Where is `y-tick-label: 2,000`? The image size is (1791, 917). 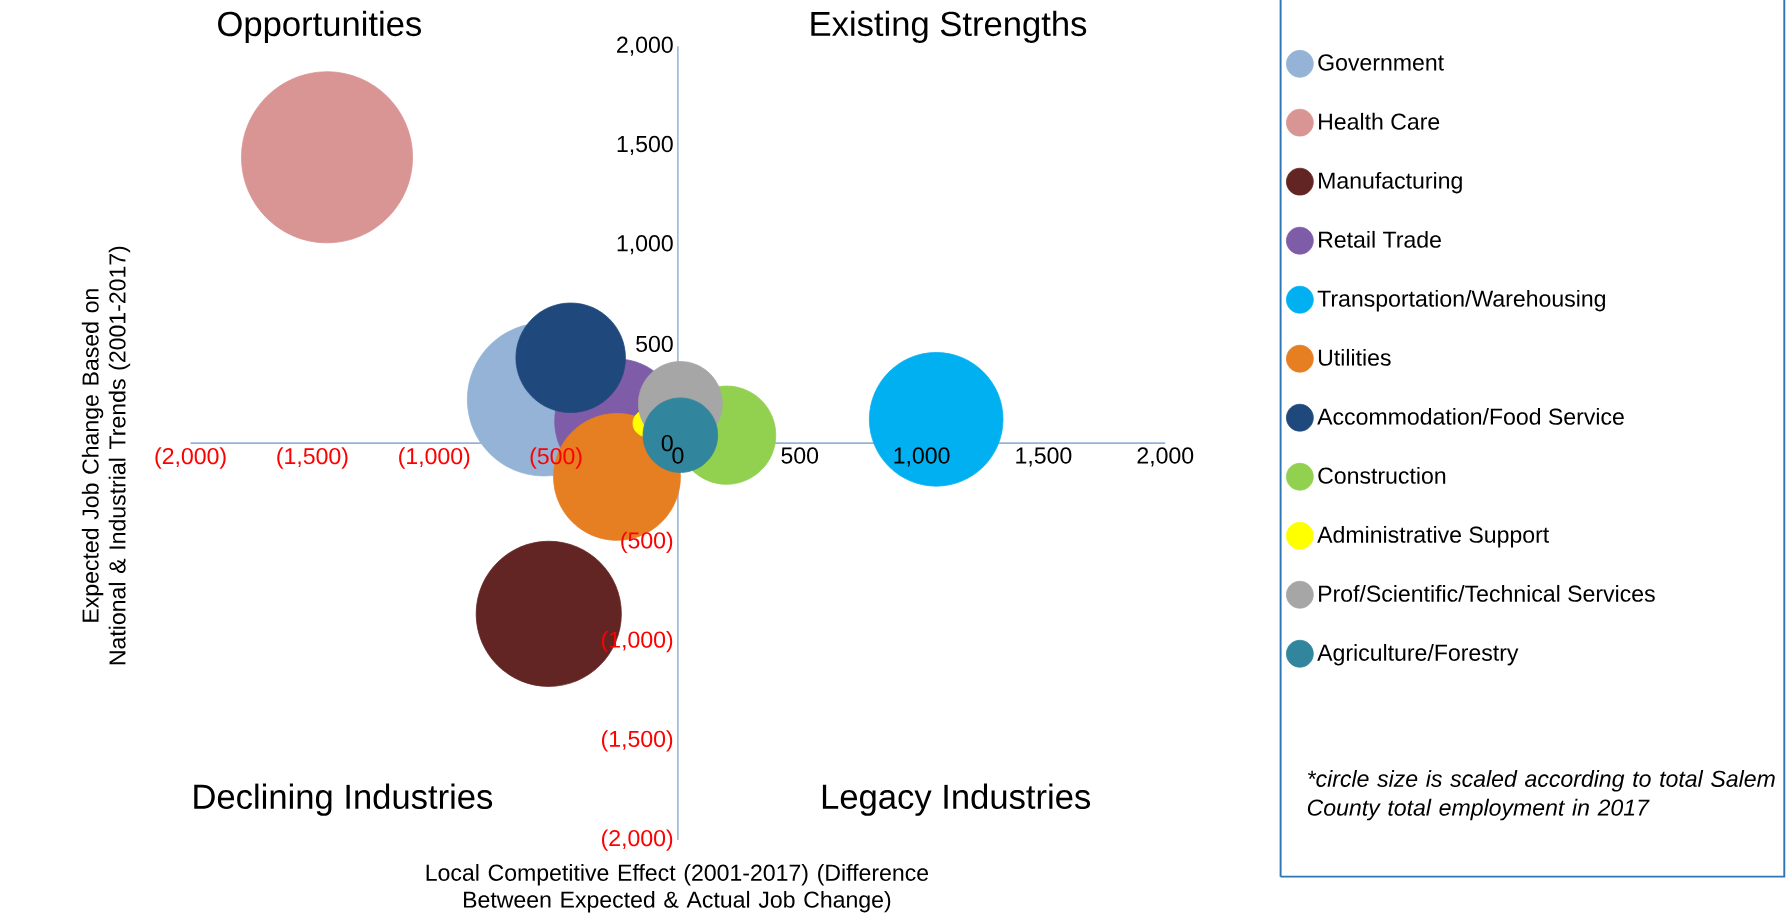 y-tick-label: 2,000 is located at coordinates (645, 46).